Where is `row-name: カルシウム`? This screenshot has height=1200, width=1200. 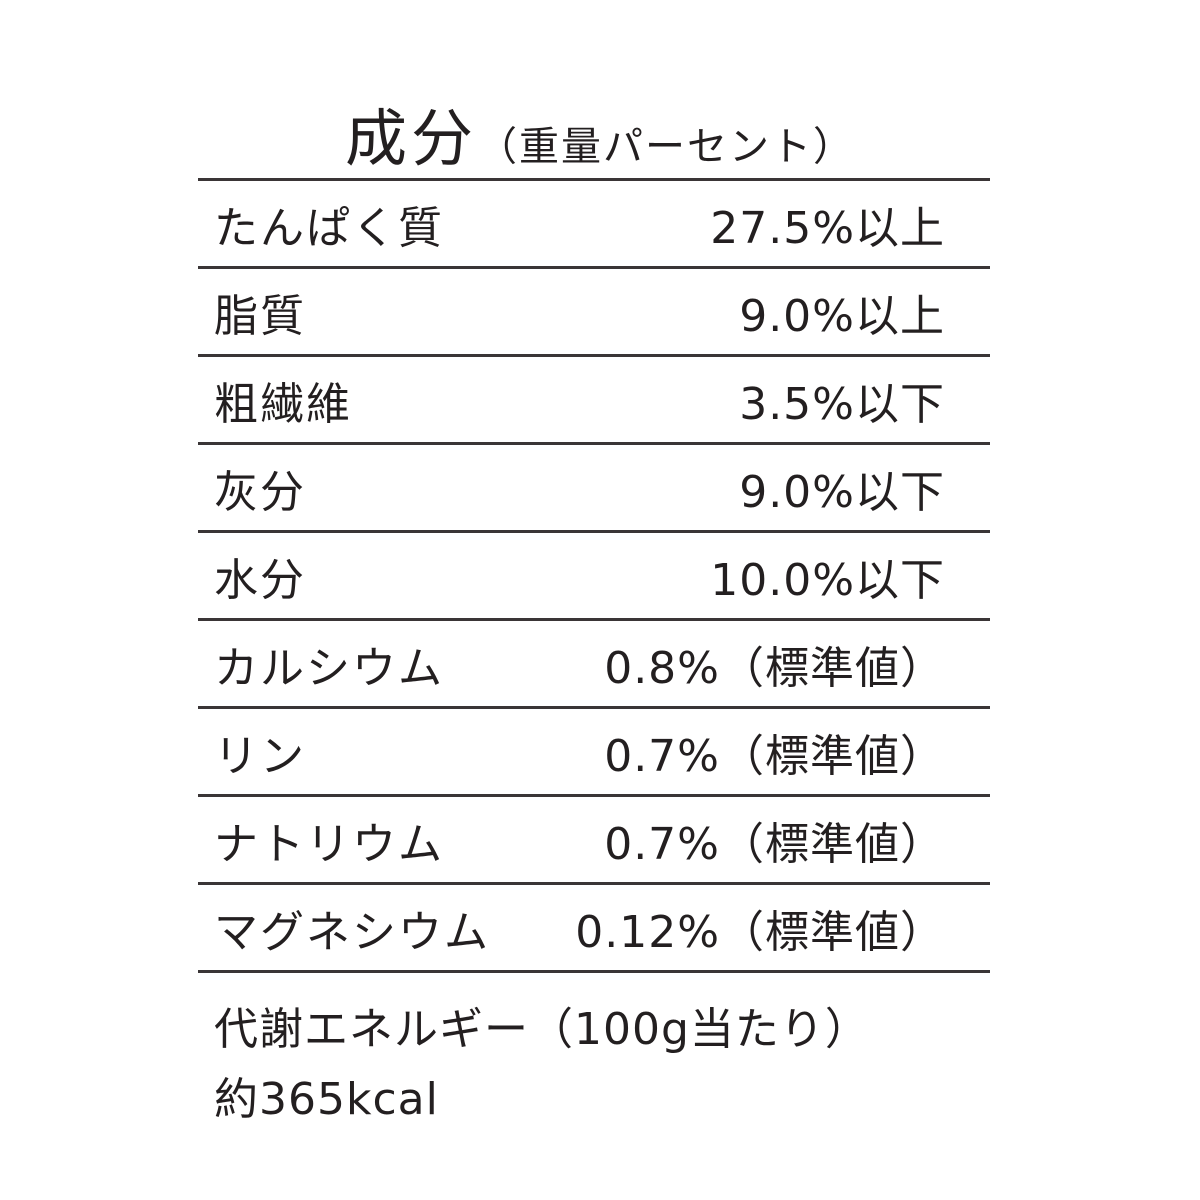 row-name: カルシウム is located at coordinates (329, 668).